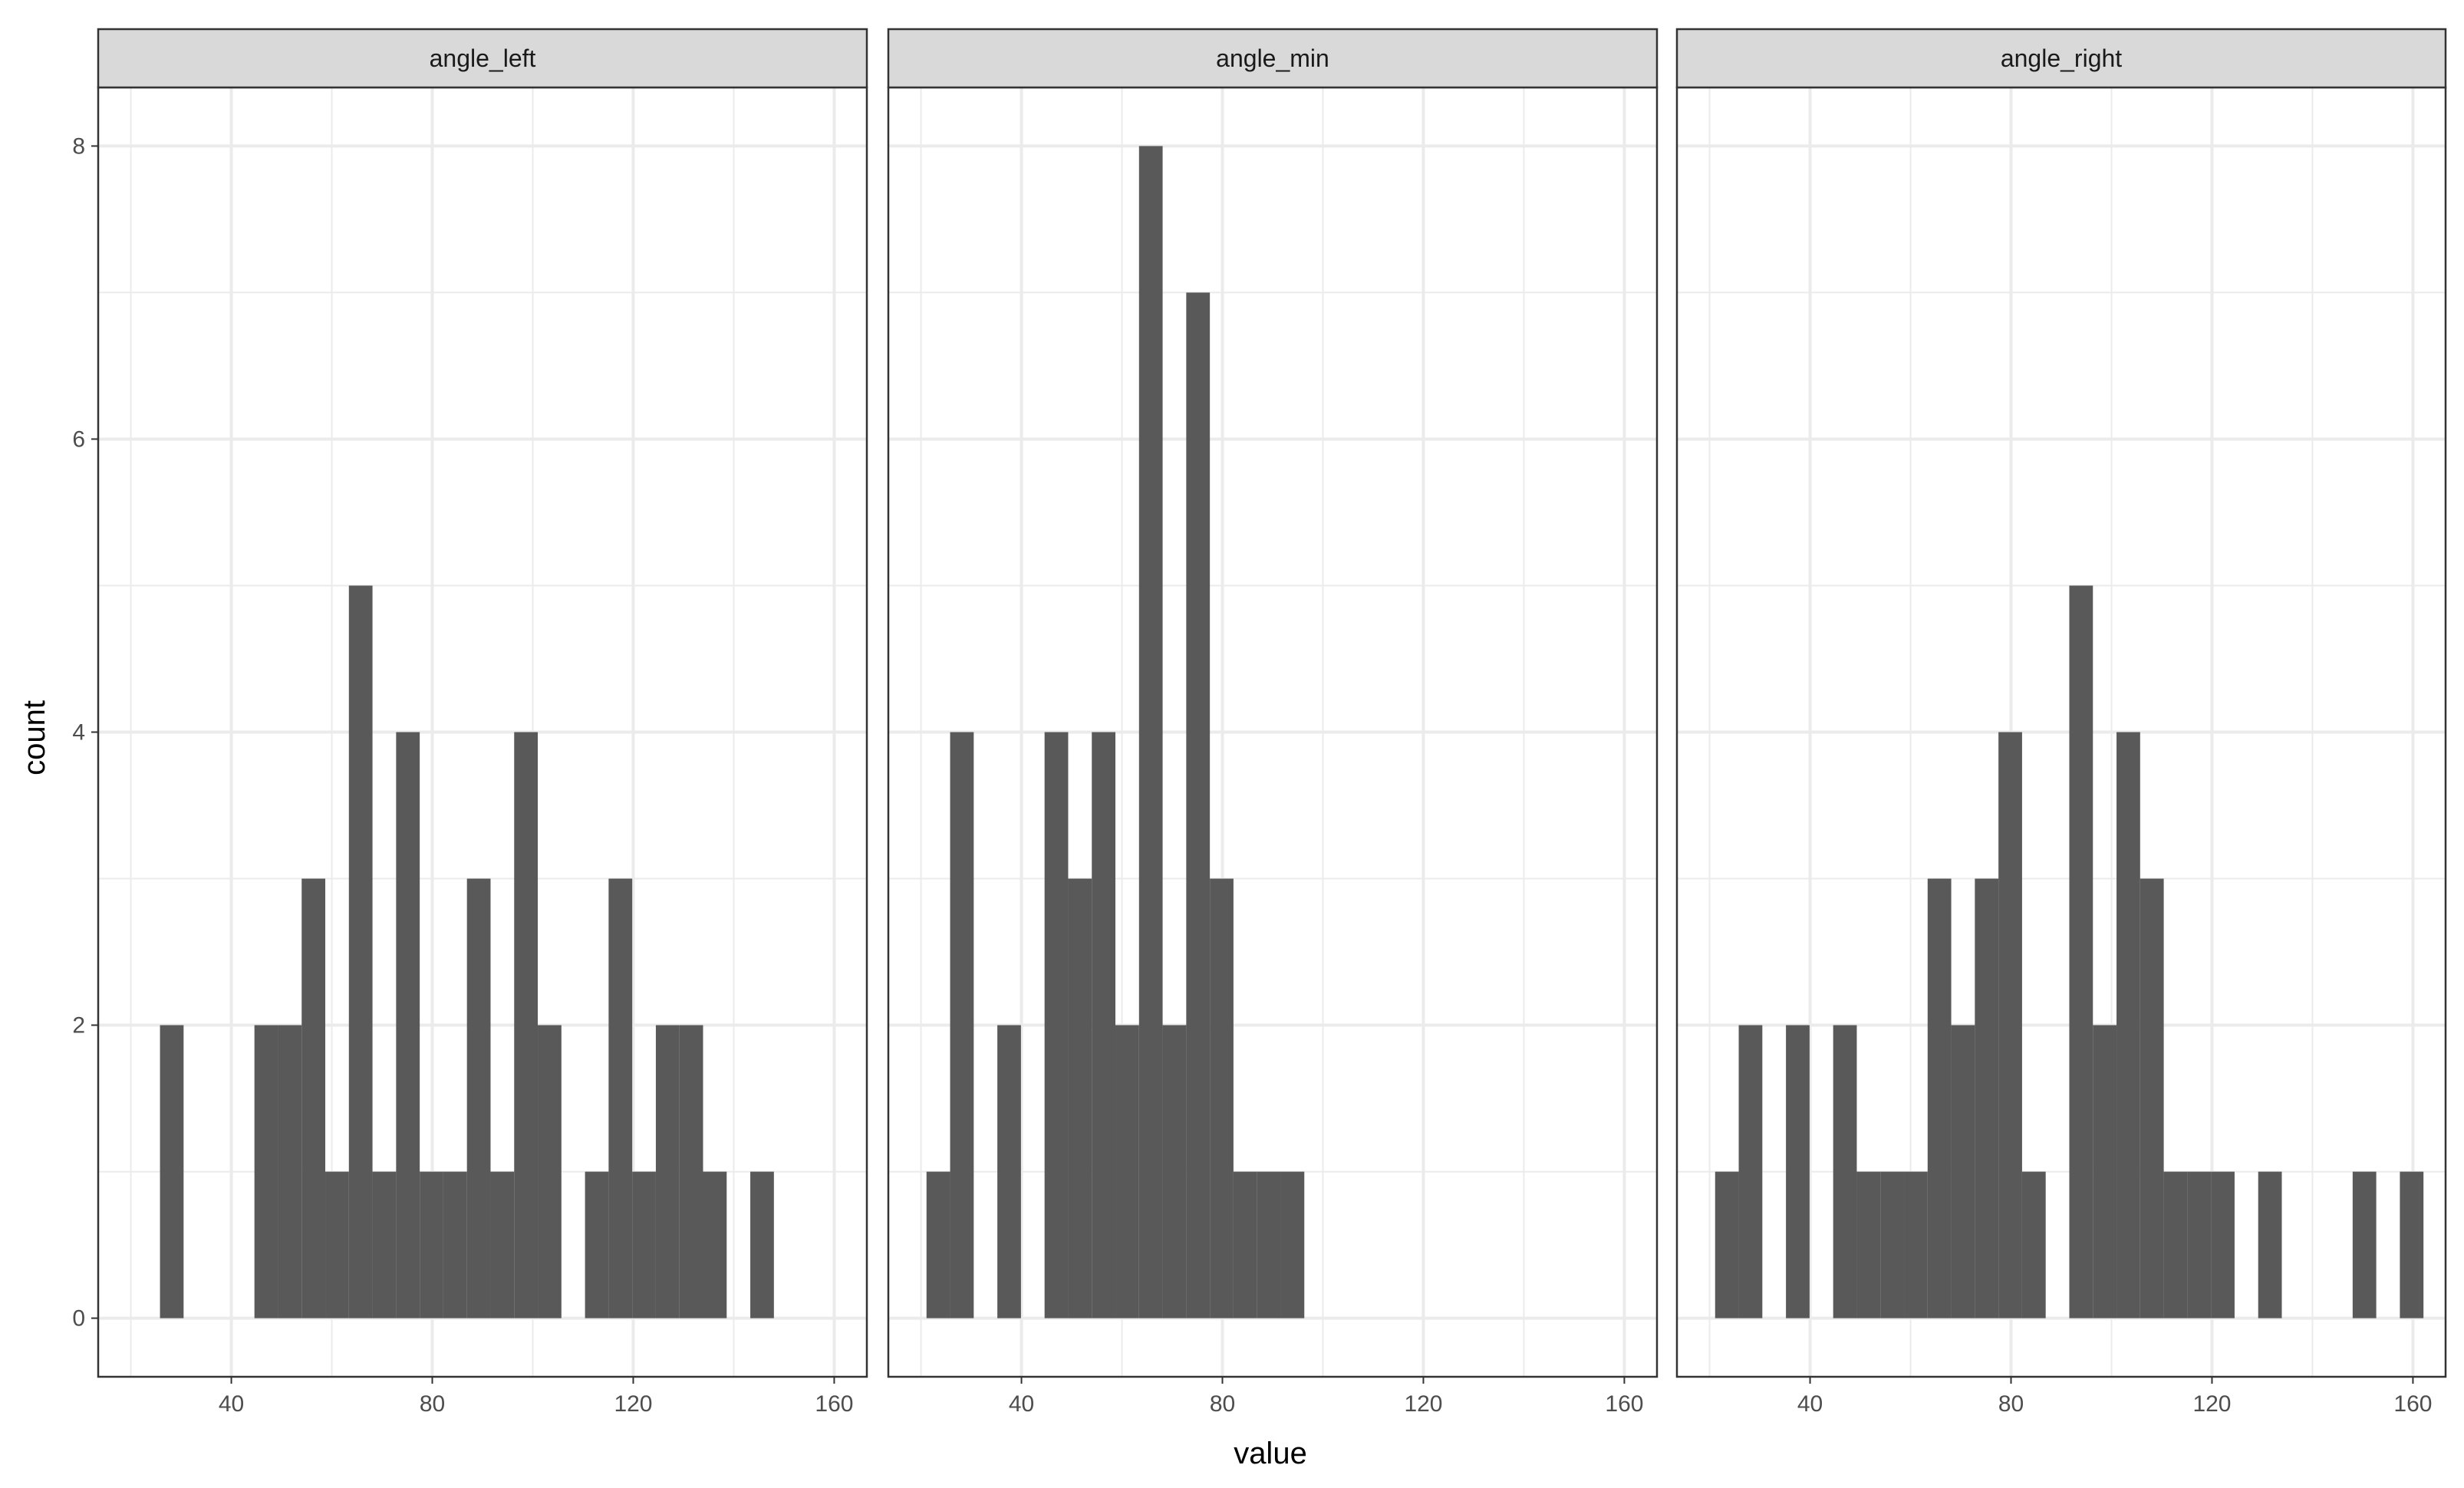 This screenshot has height=1488, width=2464. I want to click on y-axis: 0 2 4 6 8, so click(85, 732).